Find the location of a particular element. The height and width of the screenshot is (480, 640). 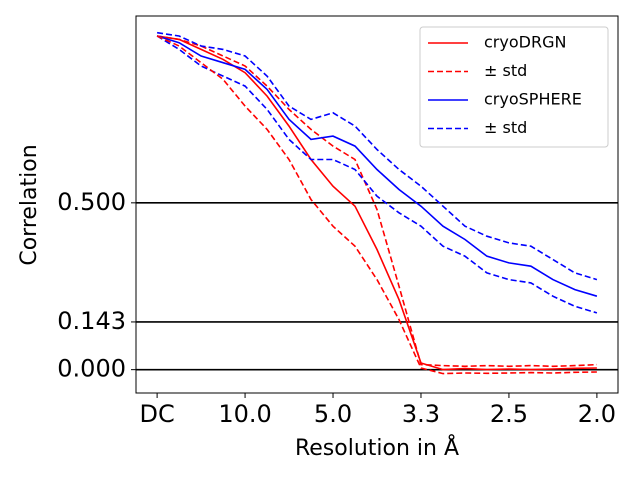

legend-label: cryoDRGN is located at coordinates (525, 42).